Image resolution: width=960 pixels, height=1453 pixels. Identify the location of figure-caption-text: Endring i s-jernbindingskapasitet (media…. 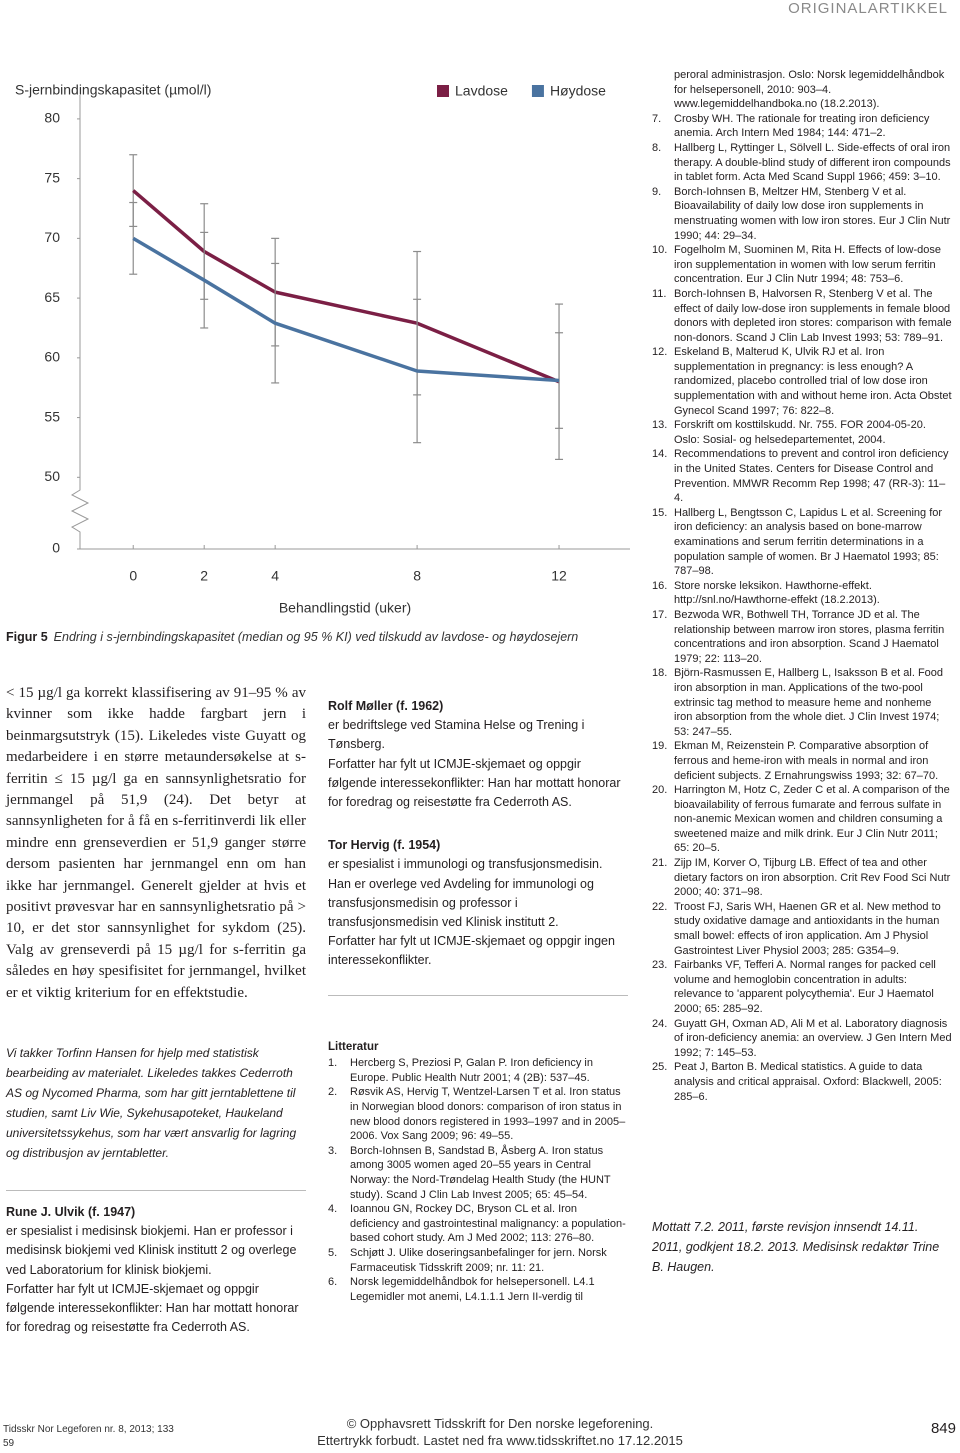
(316, 637).